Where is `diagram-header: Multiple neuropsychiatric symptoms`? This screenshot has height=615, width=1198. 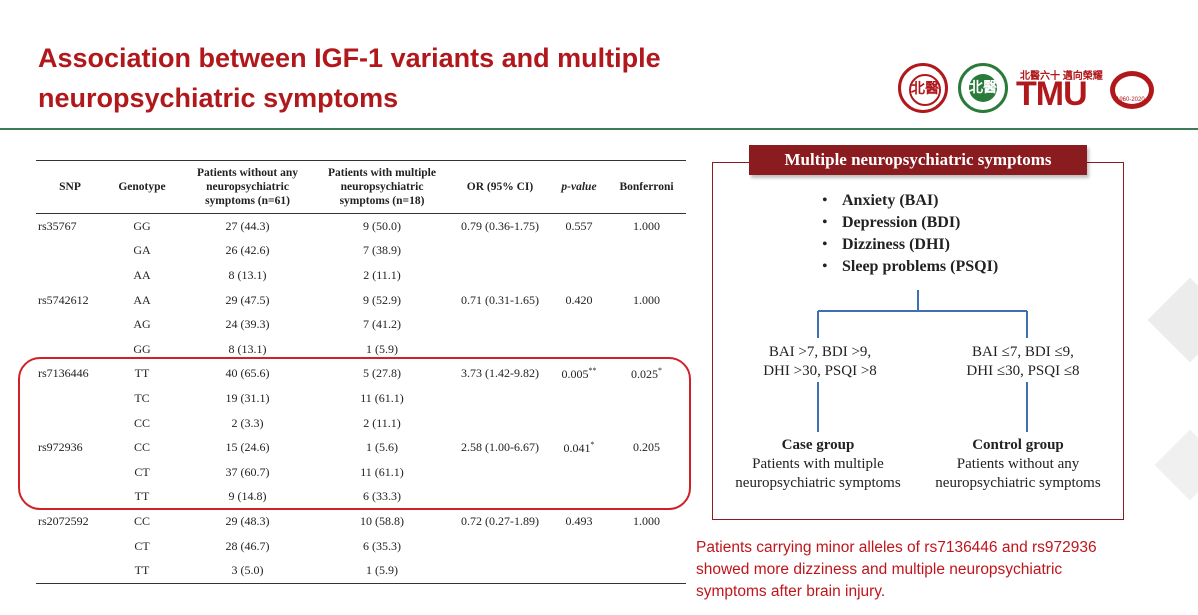 diagram-header: Multiple neuropsychiatric symptoms is located at coordinates (918, 160).